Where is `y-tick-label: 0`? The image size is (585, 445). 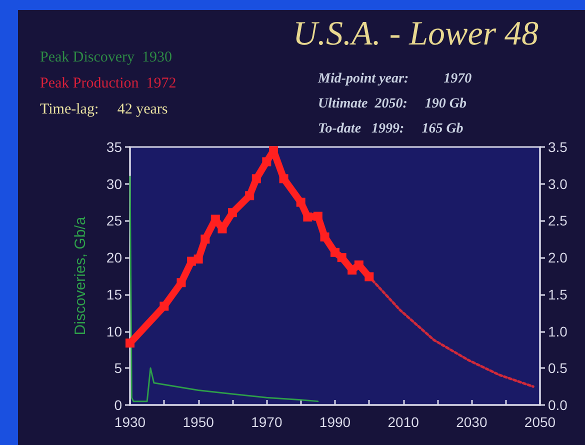
y-tick-label: 0 is located at coordinates (118, 405).